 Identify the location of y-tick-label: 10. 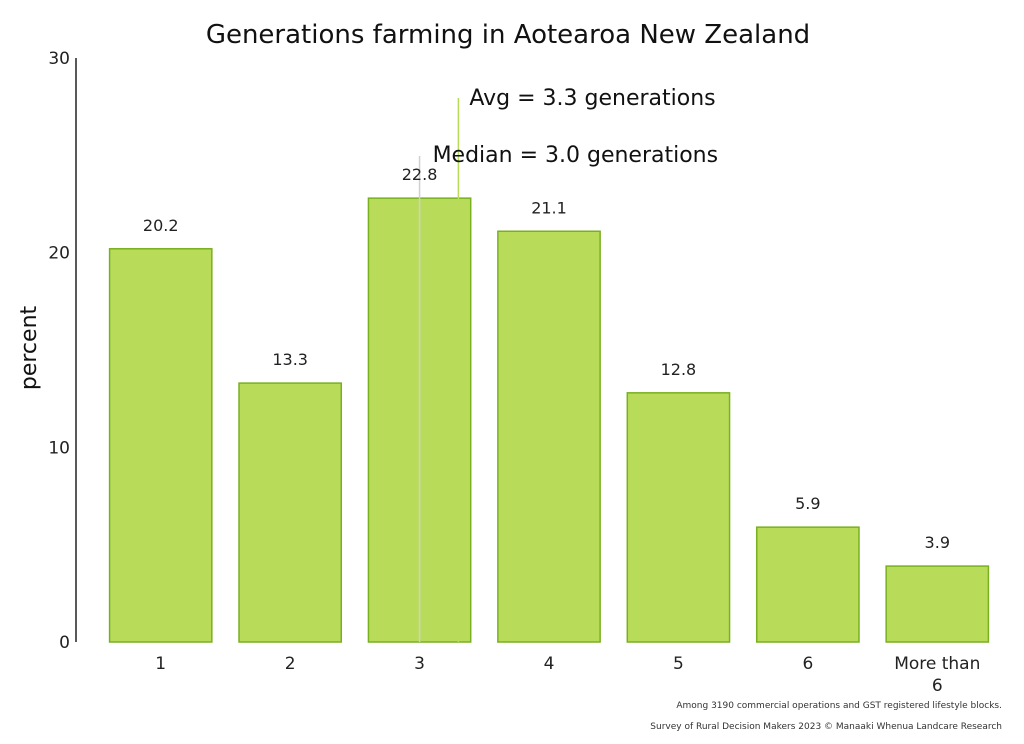
(59, 448).